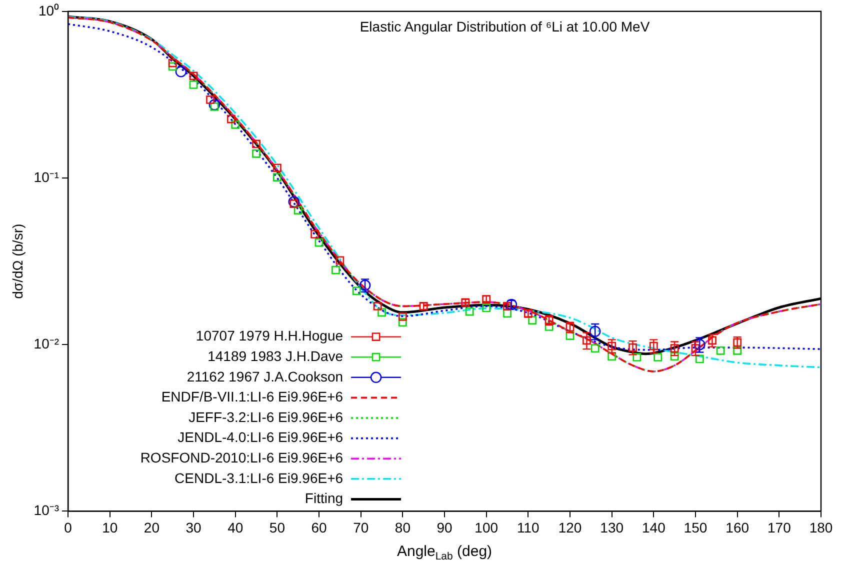 This screenshot has height=562, width=845. Describe the element at coordinates (402, 527) in the screenshot. I see `x-tick-label: 80` at that location.